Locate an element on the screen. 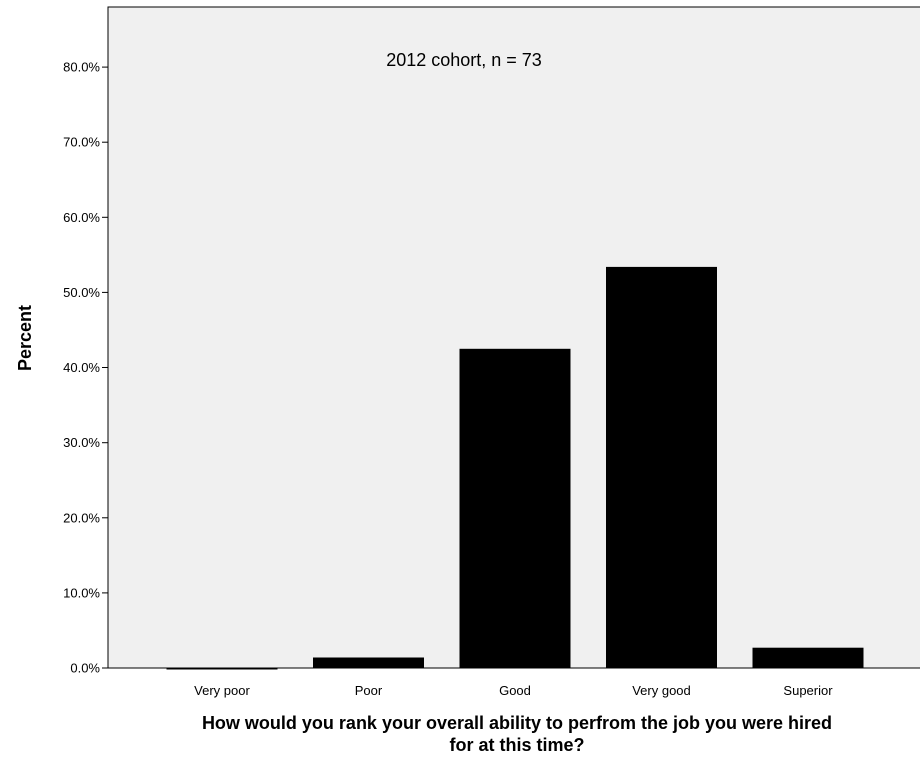  x-tick-label: Very poor is located at coordinates (222, 690).